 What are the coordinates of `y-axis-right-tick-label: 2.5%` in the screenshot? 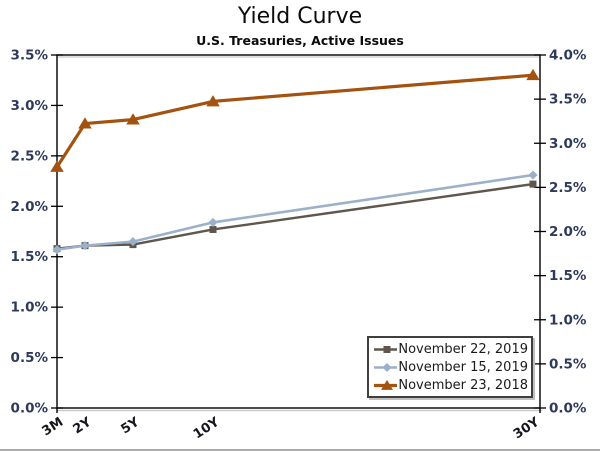 It's located at (568, 188).